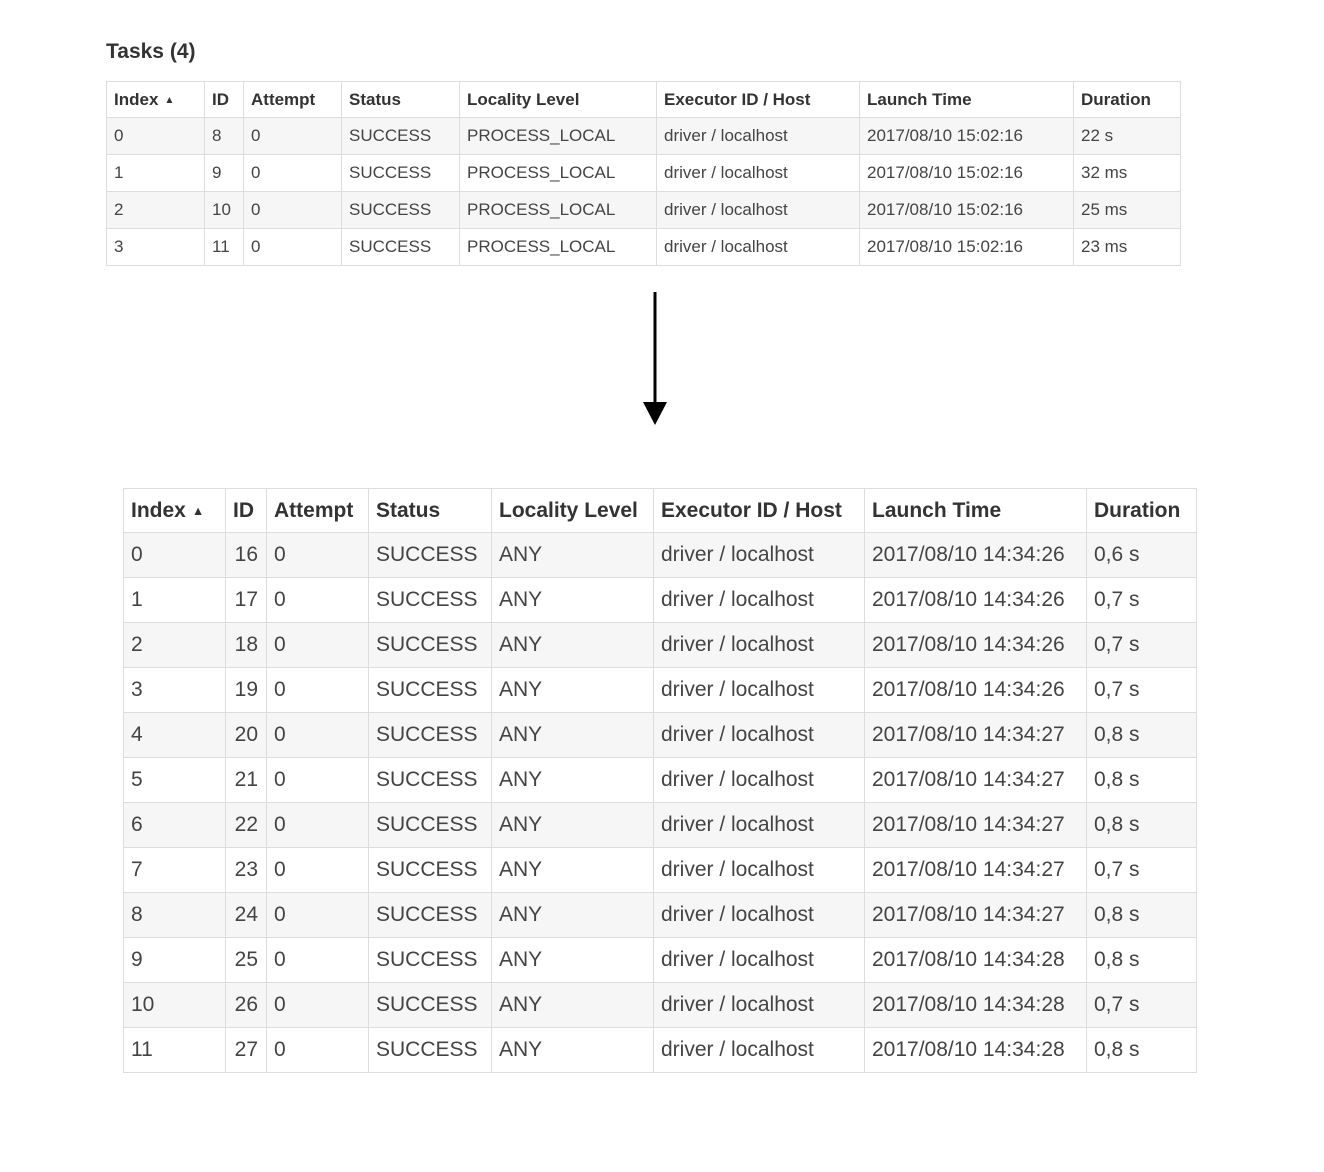 The width and height of the screenshot is (1324, 1172). I want to click on cell-id: 18, so click(246, 645).